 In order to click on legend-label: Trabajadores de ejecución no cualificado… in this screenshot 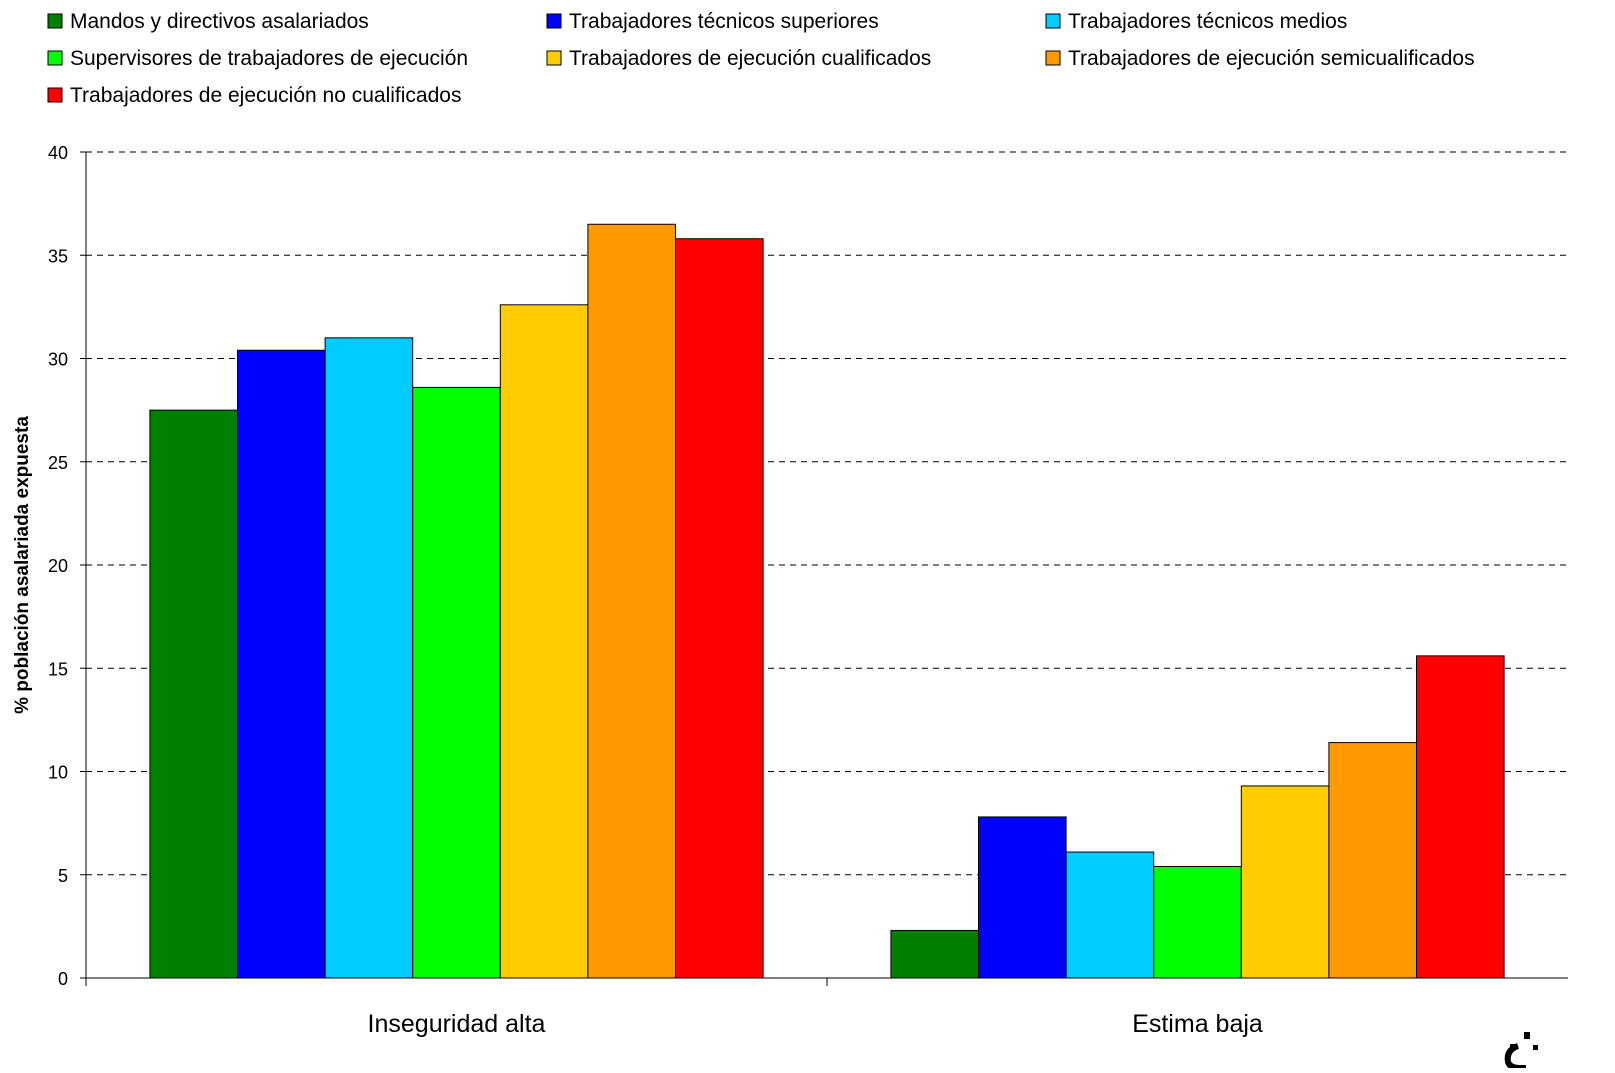, I will do `click(265, 95)`.